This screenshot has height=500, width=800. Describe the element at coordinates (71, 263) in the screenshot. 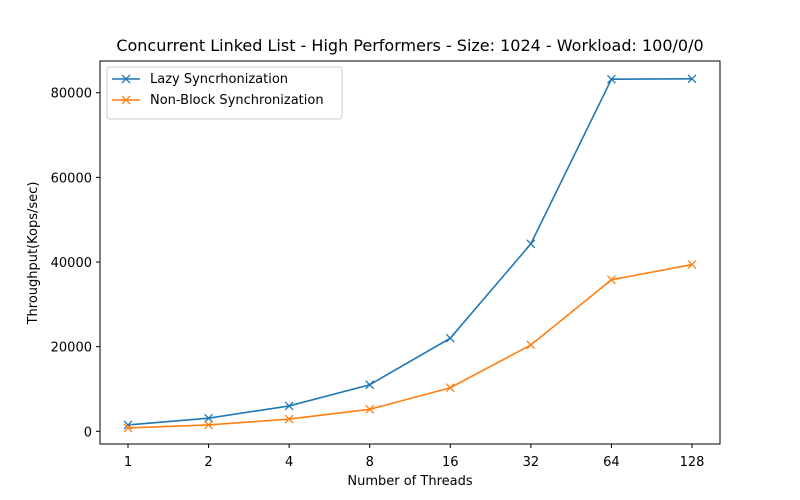

I see `y-tick-label: 40000` at that location.